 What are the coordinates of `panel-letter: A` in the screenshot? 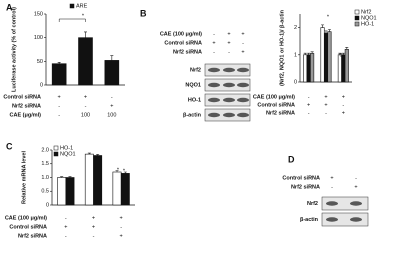 It's located at (9, 7).